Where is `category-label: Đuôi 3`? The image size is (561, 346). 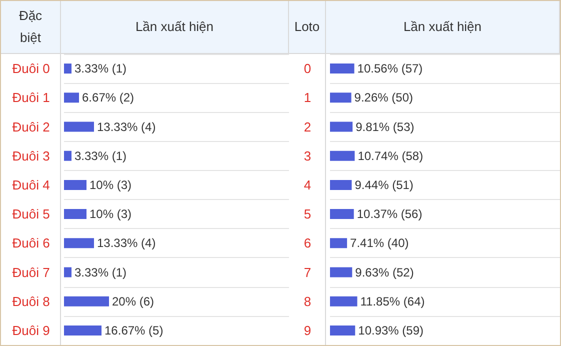 category-label: Đuôi 3 is located at coordinates (31, 156).